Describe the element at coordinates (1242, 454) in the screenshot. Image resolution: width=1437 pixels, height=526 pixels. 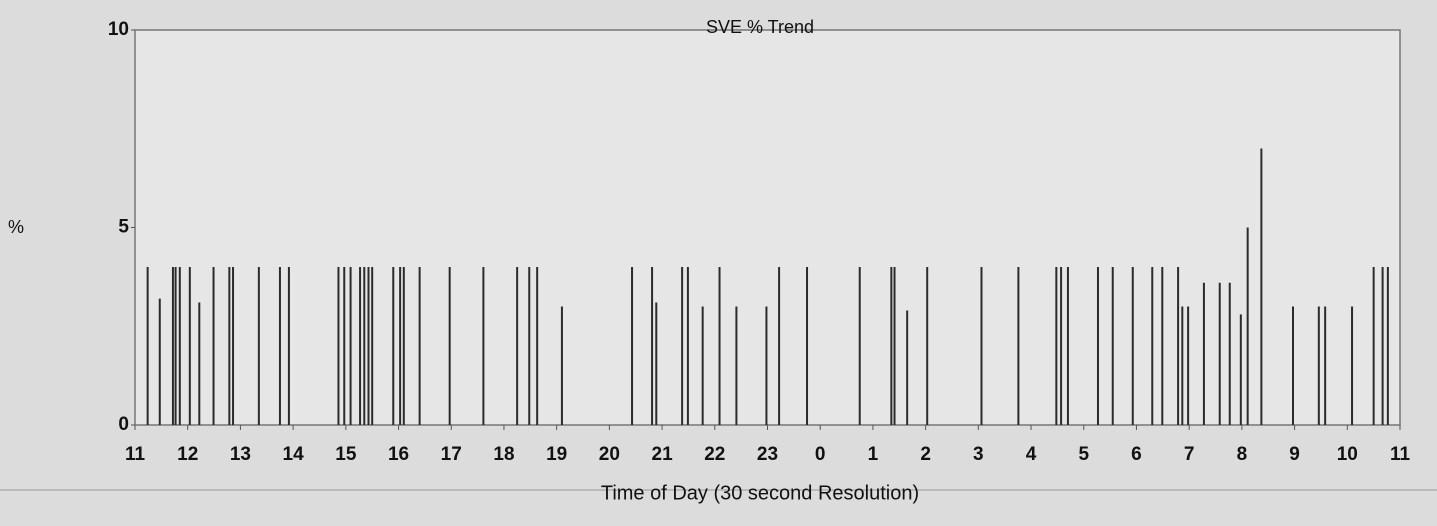
I see `x-tick-label: 8` at that location.